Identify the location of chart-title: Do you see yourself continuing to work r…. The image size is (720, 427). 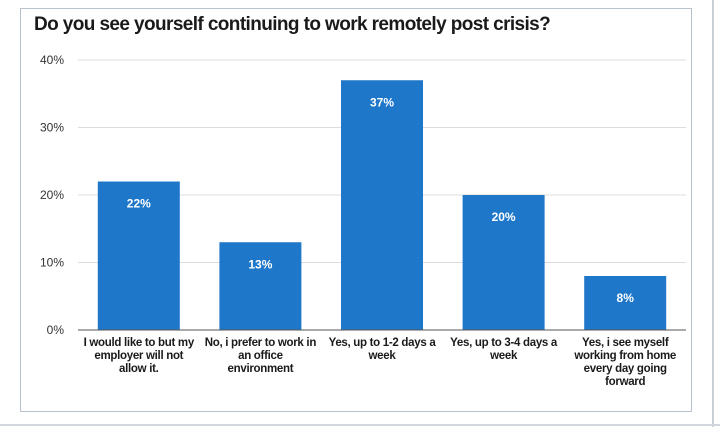
(292, 24).